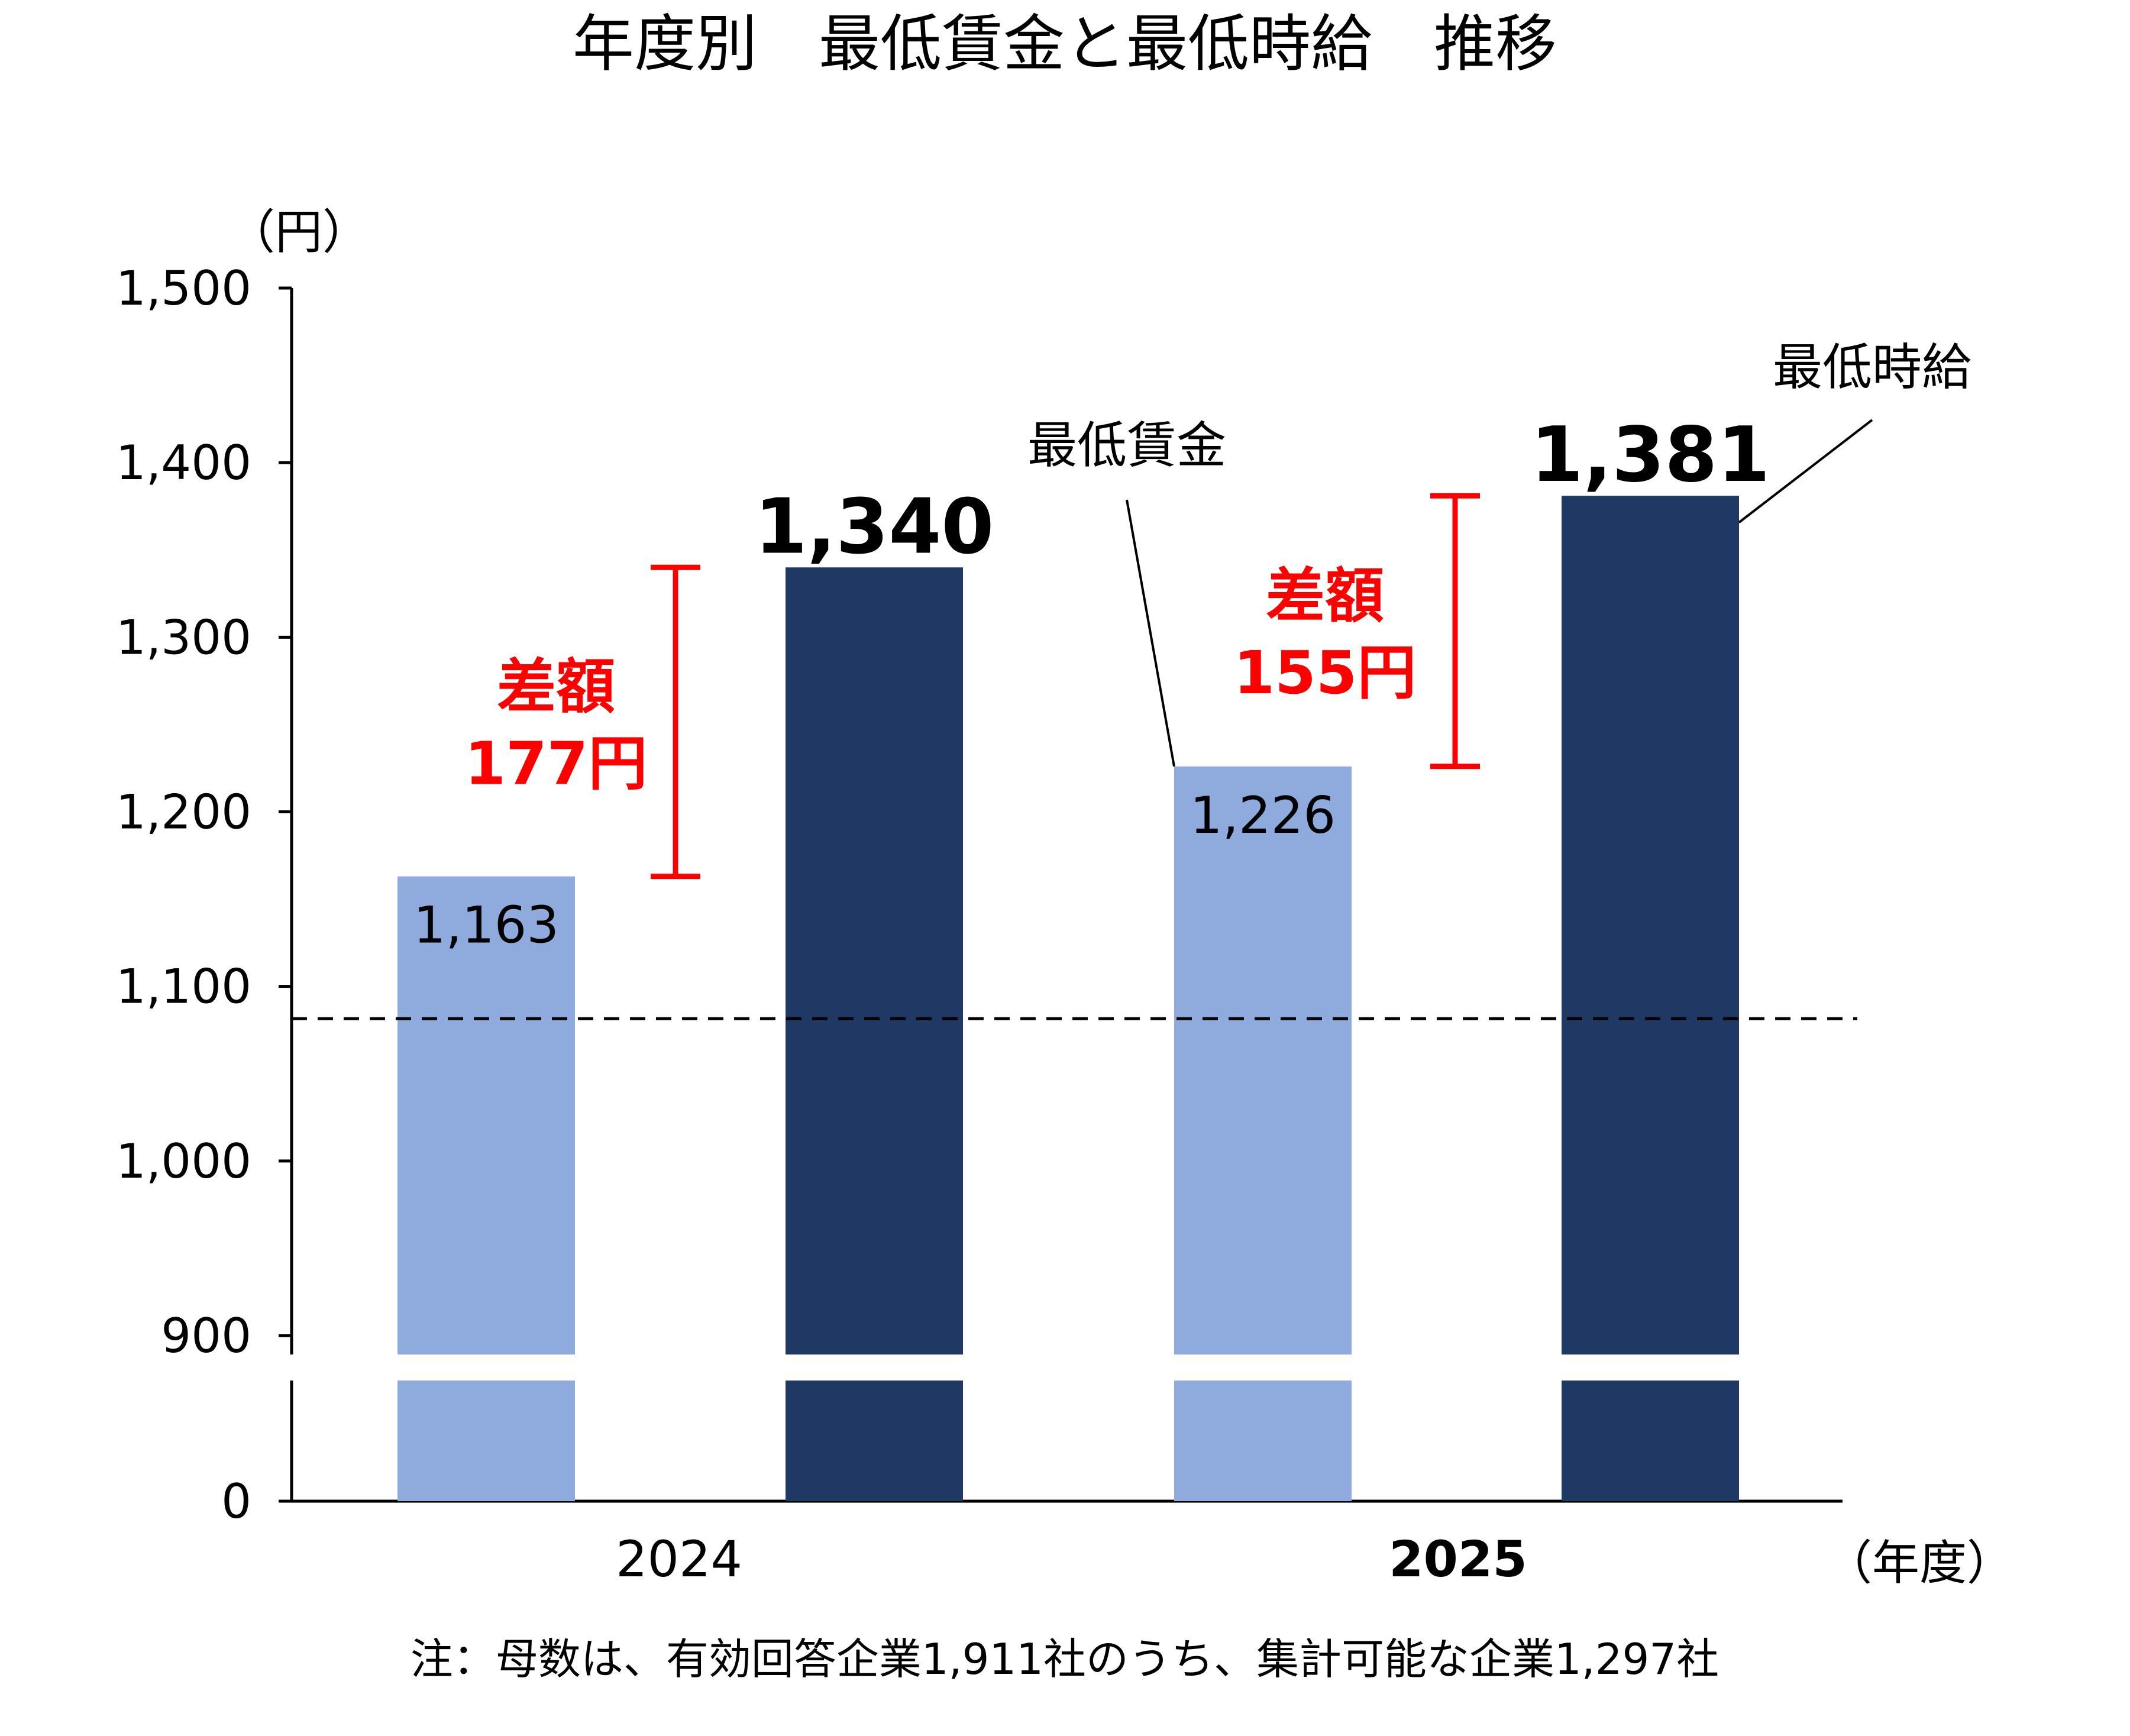 The width and height of the screenshot is (2130, 1736). Describe the element at coordinates (1872, 367) in the screenshot. I see `series-callout-label: 最低時給` at that location.